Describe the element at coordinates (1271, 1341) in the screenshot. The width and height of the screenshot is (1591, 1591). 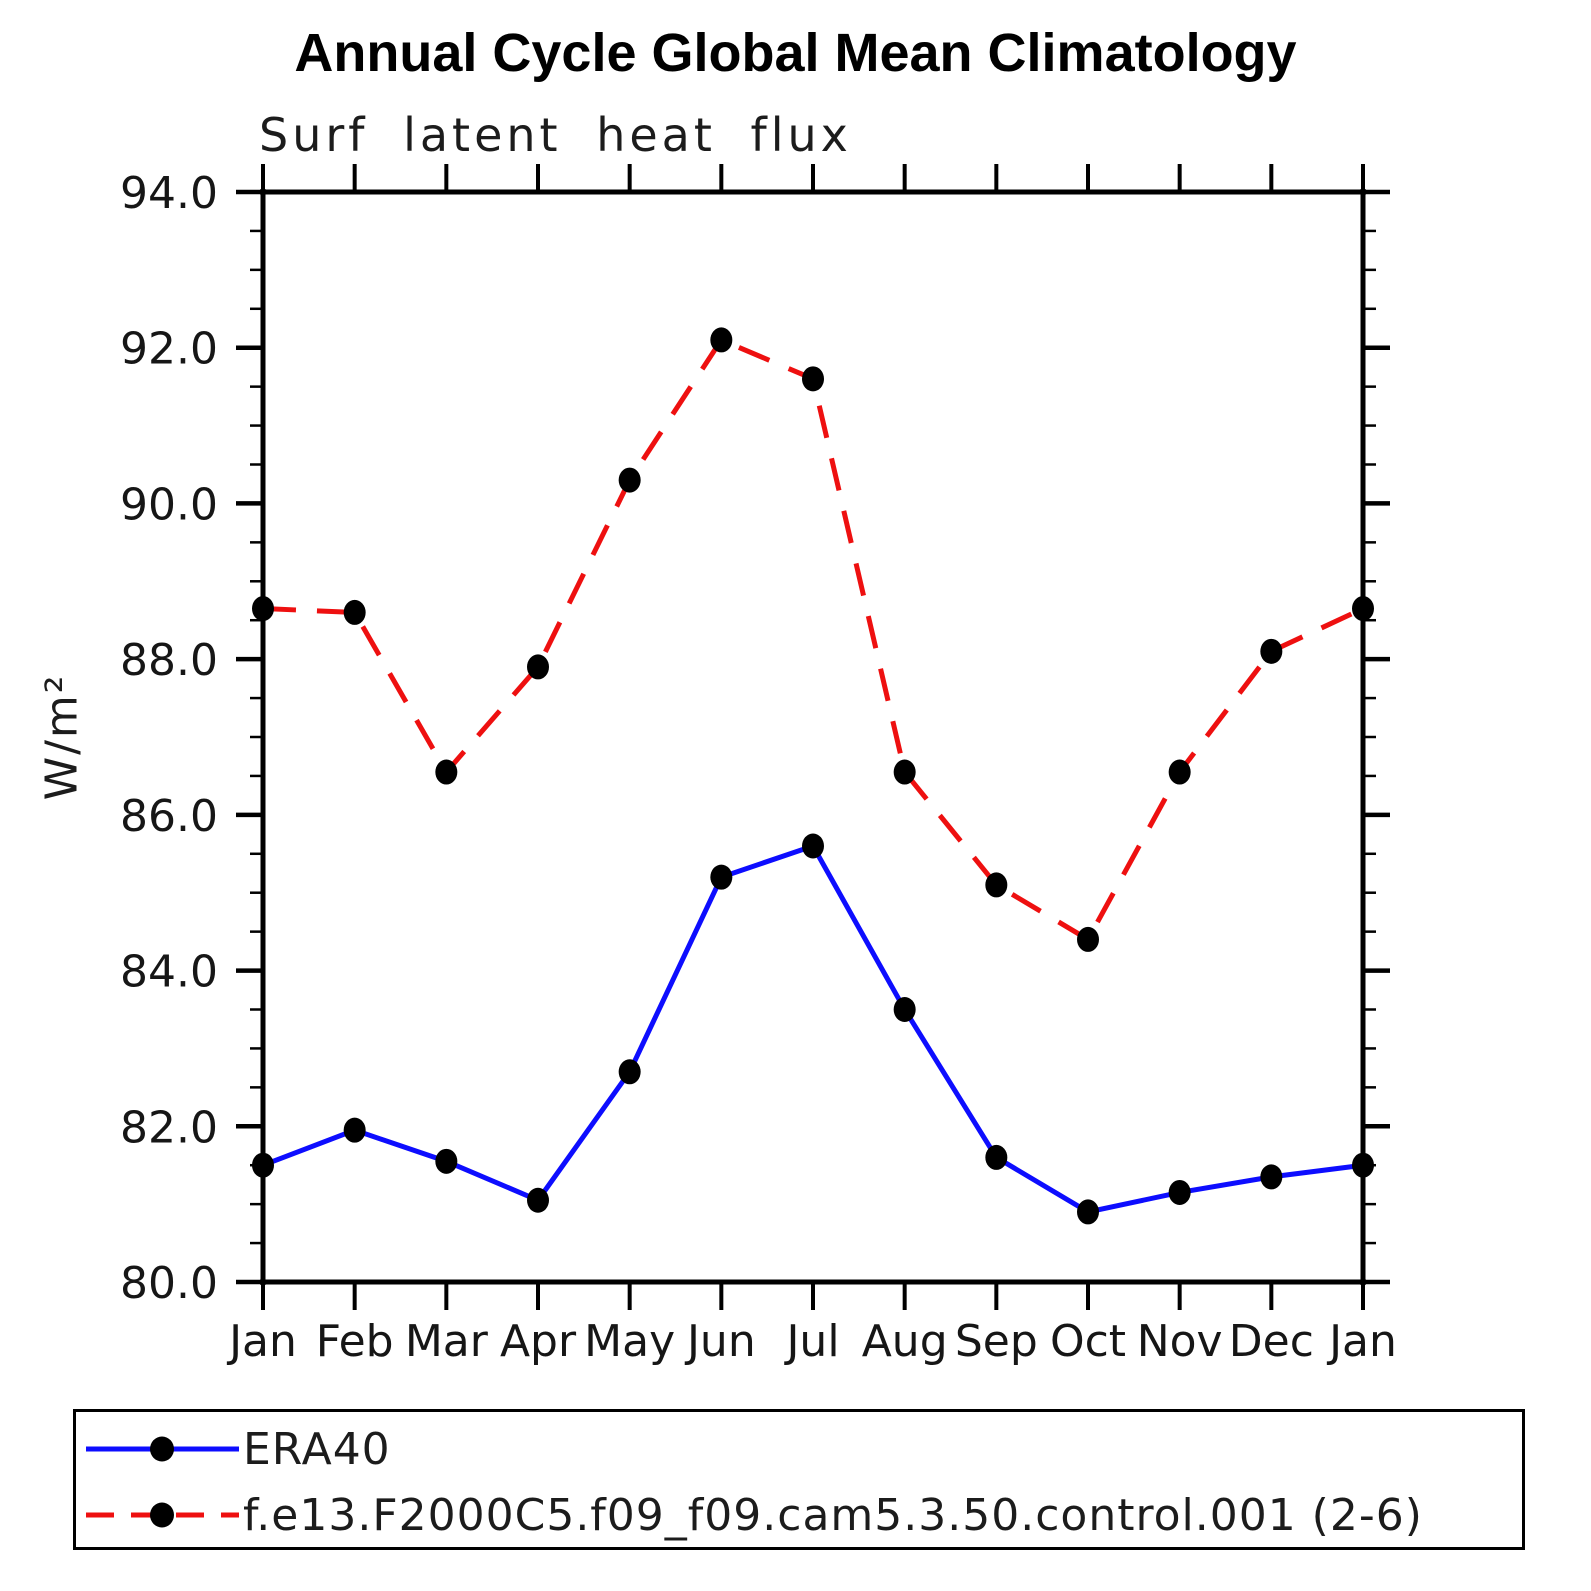
I see `x-tick-label: Dec` at that location.